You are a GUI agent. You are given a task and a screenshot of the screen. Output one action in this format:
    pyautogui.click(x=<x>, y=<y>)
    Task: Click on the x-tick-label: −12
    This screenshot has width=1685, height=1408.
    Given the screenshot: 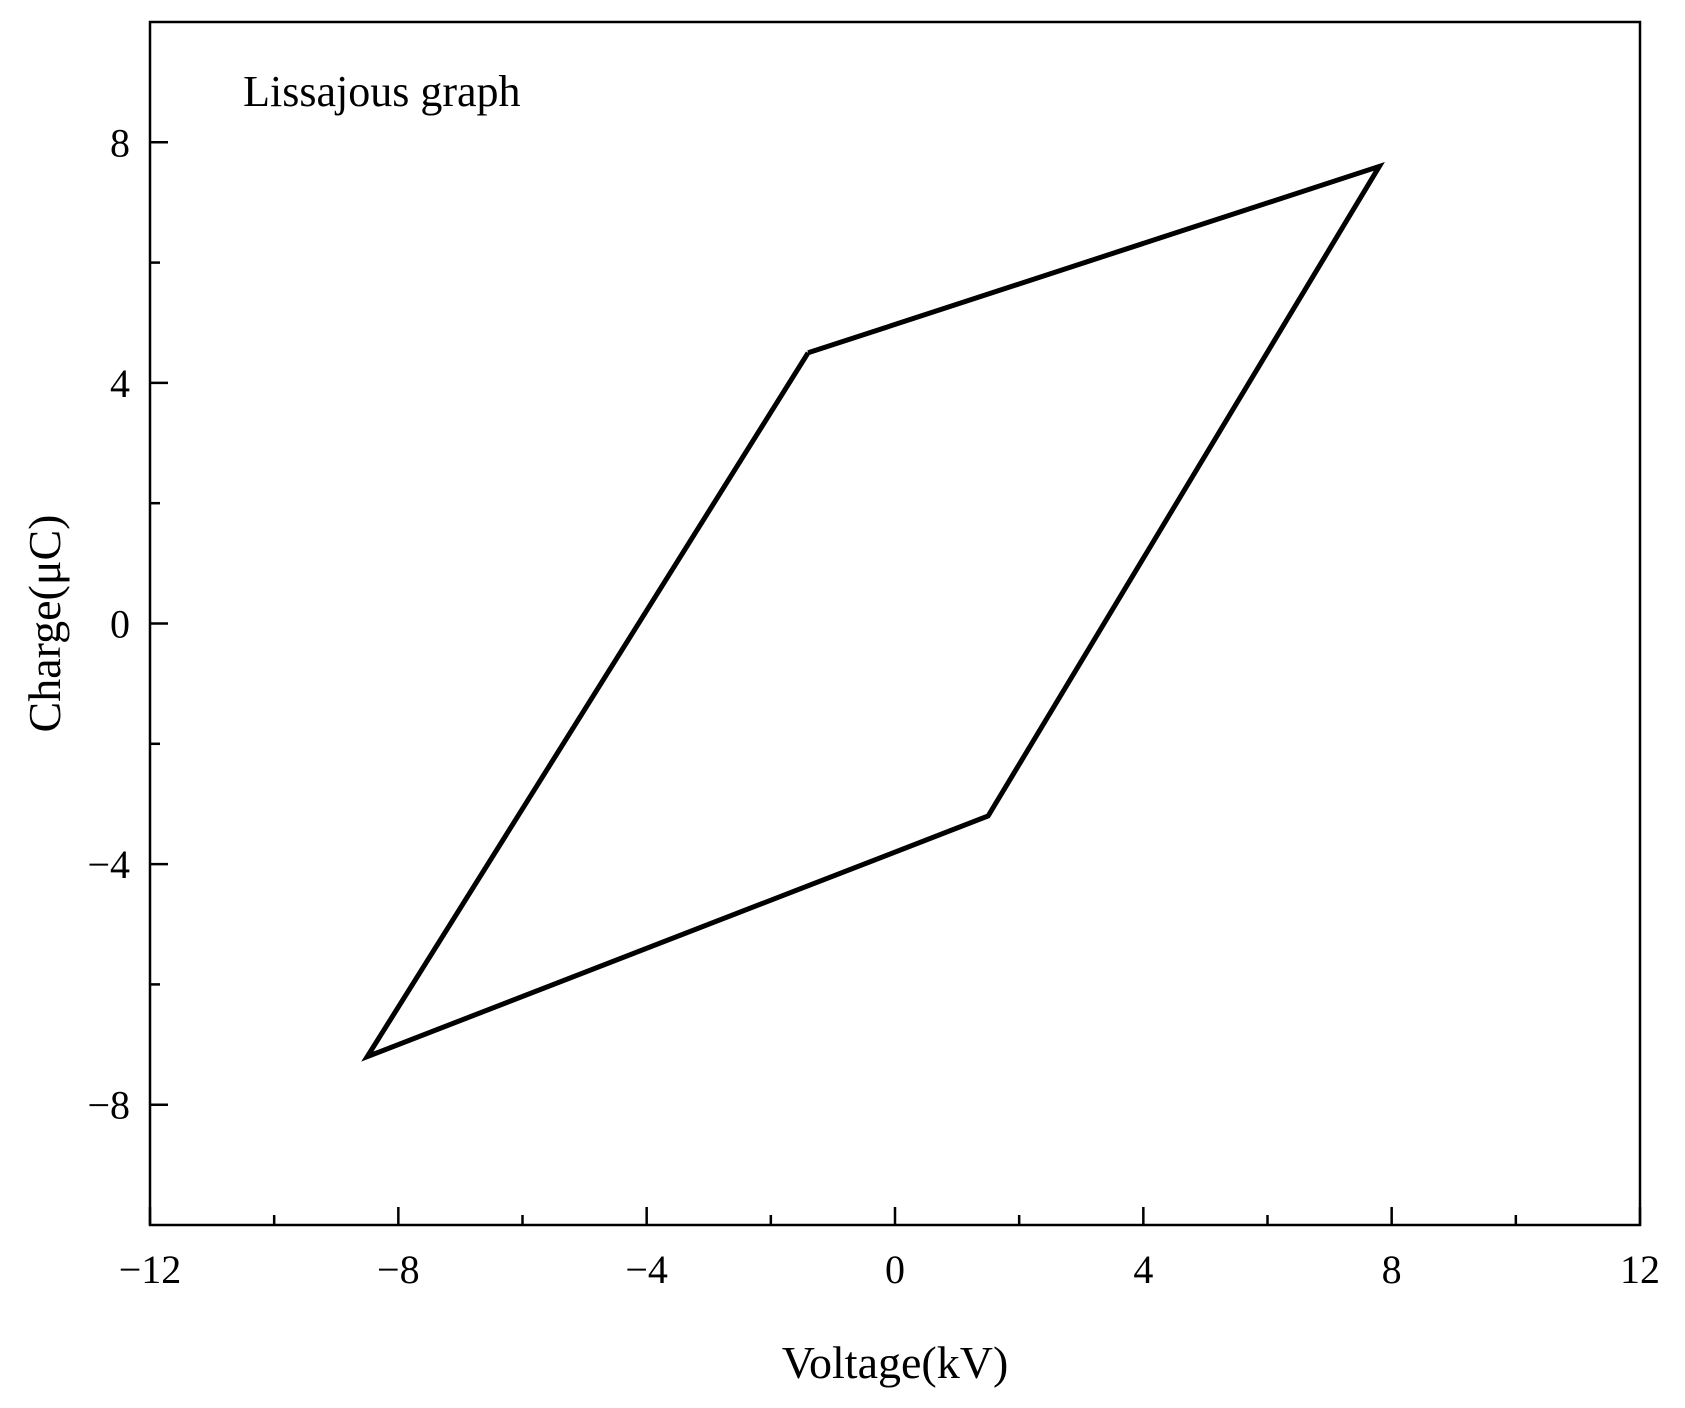 What is the action you would take?
    pyautogui.click(x=150, y=1269)
    